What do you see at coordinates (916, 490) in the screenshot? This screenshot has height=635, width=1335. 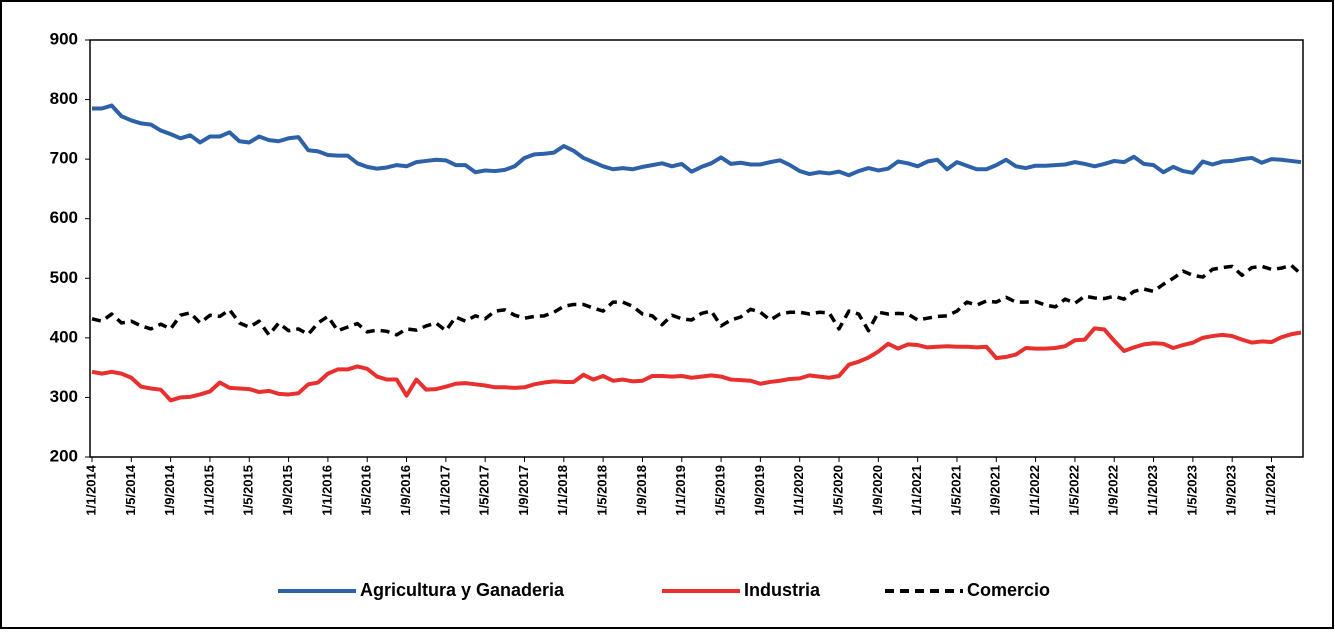 I see `x-tick-label: 1/1/2021` at bounding box center [916, 490].